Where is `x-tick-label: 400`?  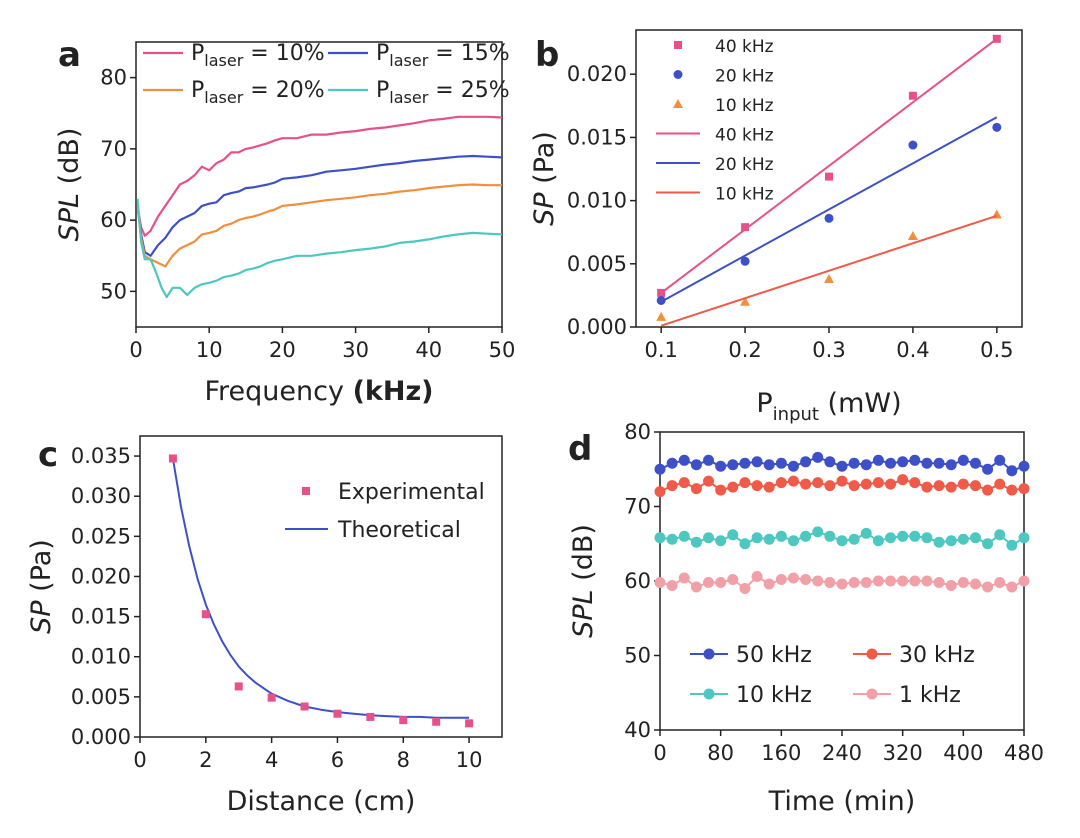
x-tick-label: 400 is located at coordinates (963, 753).